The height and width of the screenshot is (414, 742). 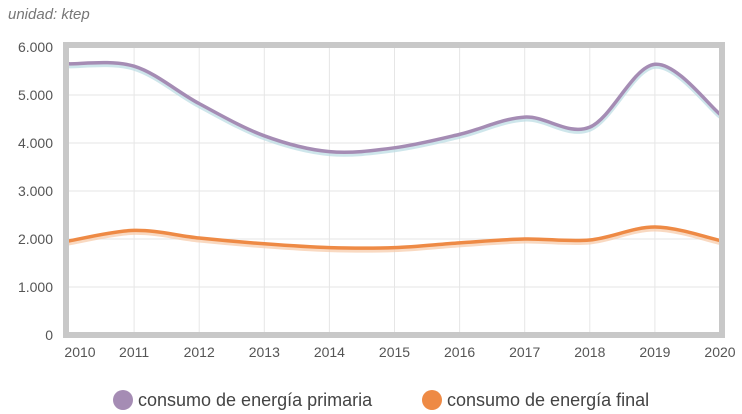 I want to click on y-tick-label: 1.000, so click(x=35, y=287).